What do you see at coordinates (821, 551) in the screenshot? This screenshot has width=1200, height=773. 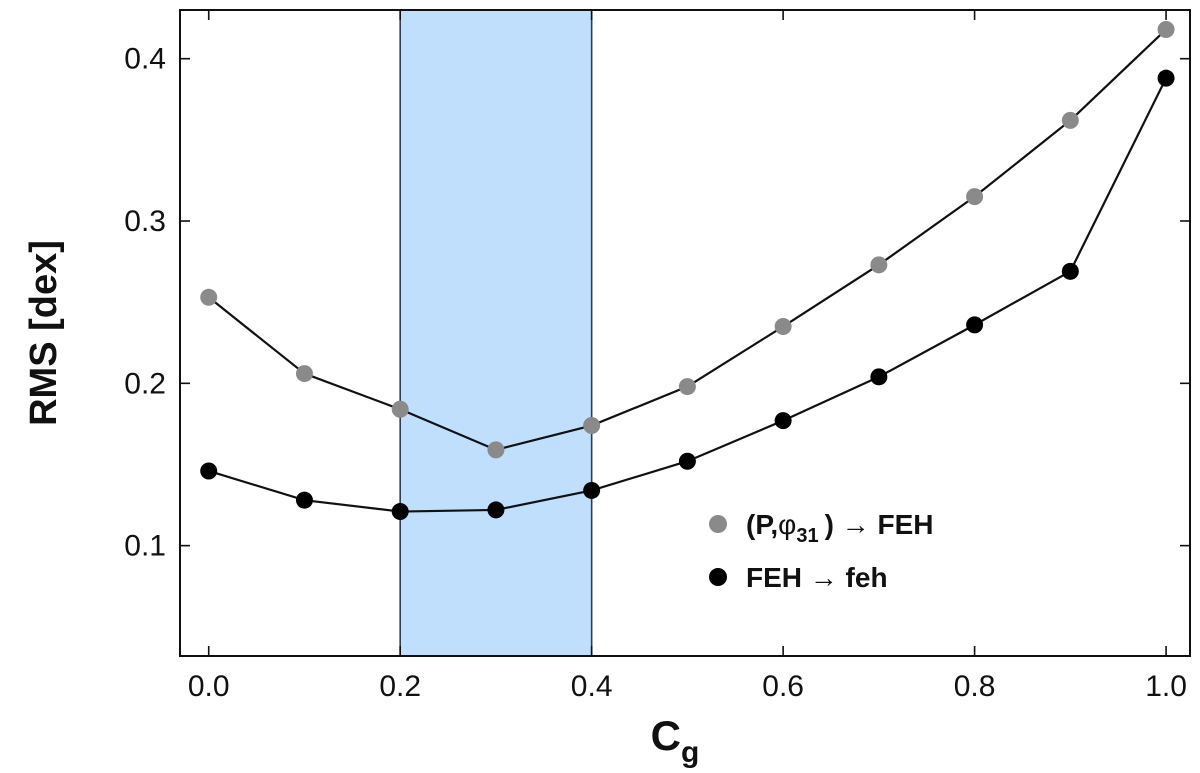 I see `legend: (P,φ31 ) → FEH FEH → feh` at bounding box center [821, 551].